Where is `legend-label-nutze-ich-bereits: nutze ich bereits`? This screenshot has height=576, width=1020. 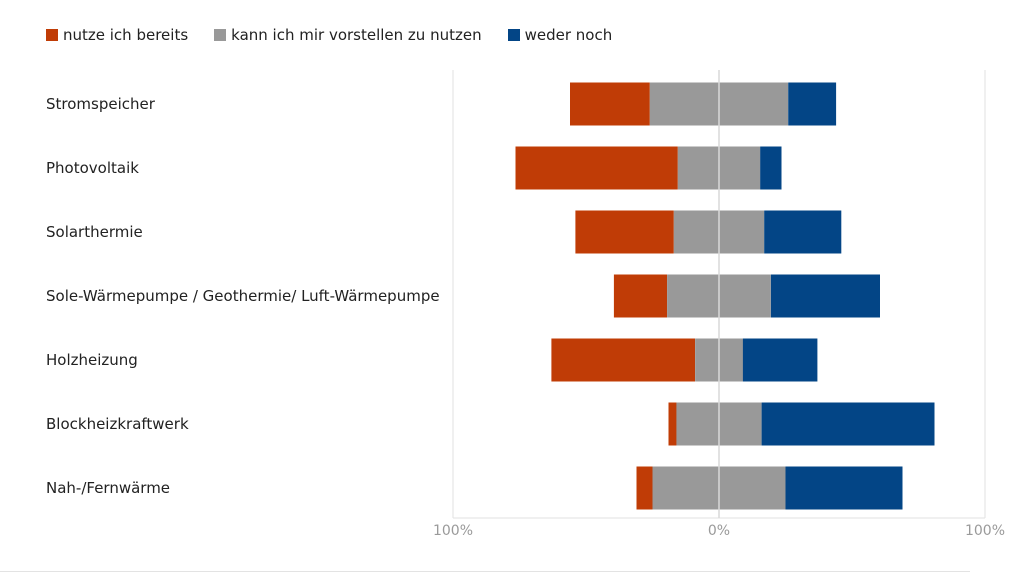
legend-label-nutze-ich-bereits: nutze ich bereits is located at coordinates (126, 35).